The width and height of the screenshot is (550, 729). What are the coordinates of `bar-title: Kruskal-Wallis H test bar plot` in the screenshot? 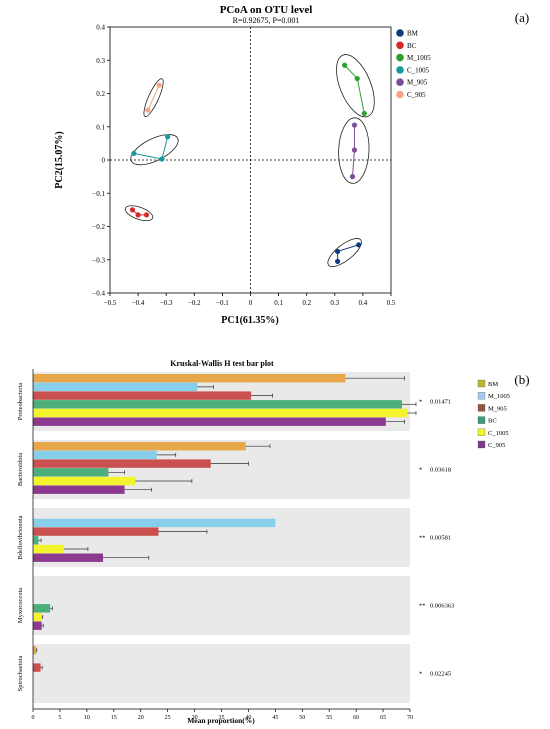 It's located at (222, 363).